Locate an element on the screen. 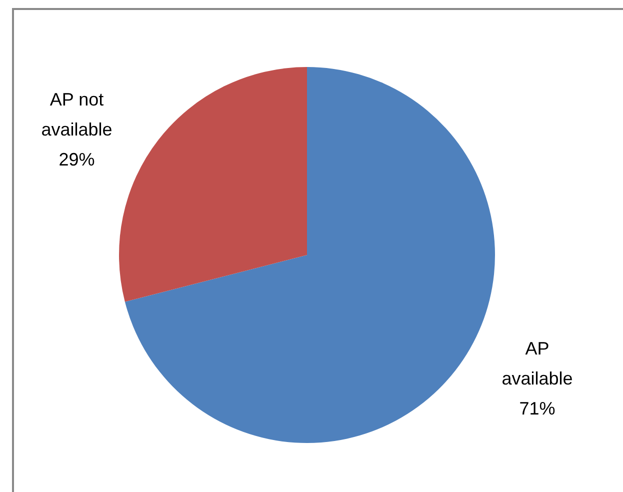 The width and height of the screenshot is (623, 492). data-label: 29% is located at coordinates (76, 160).